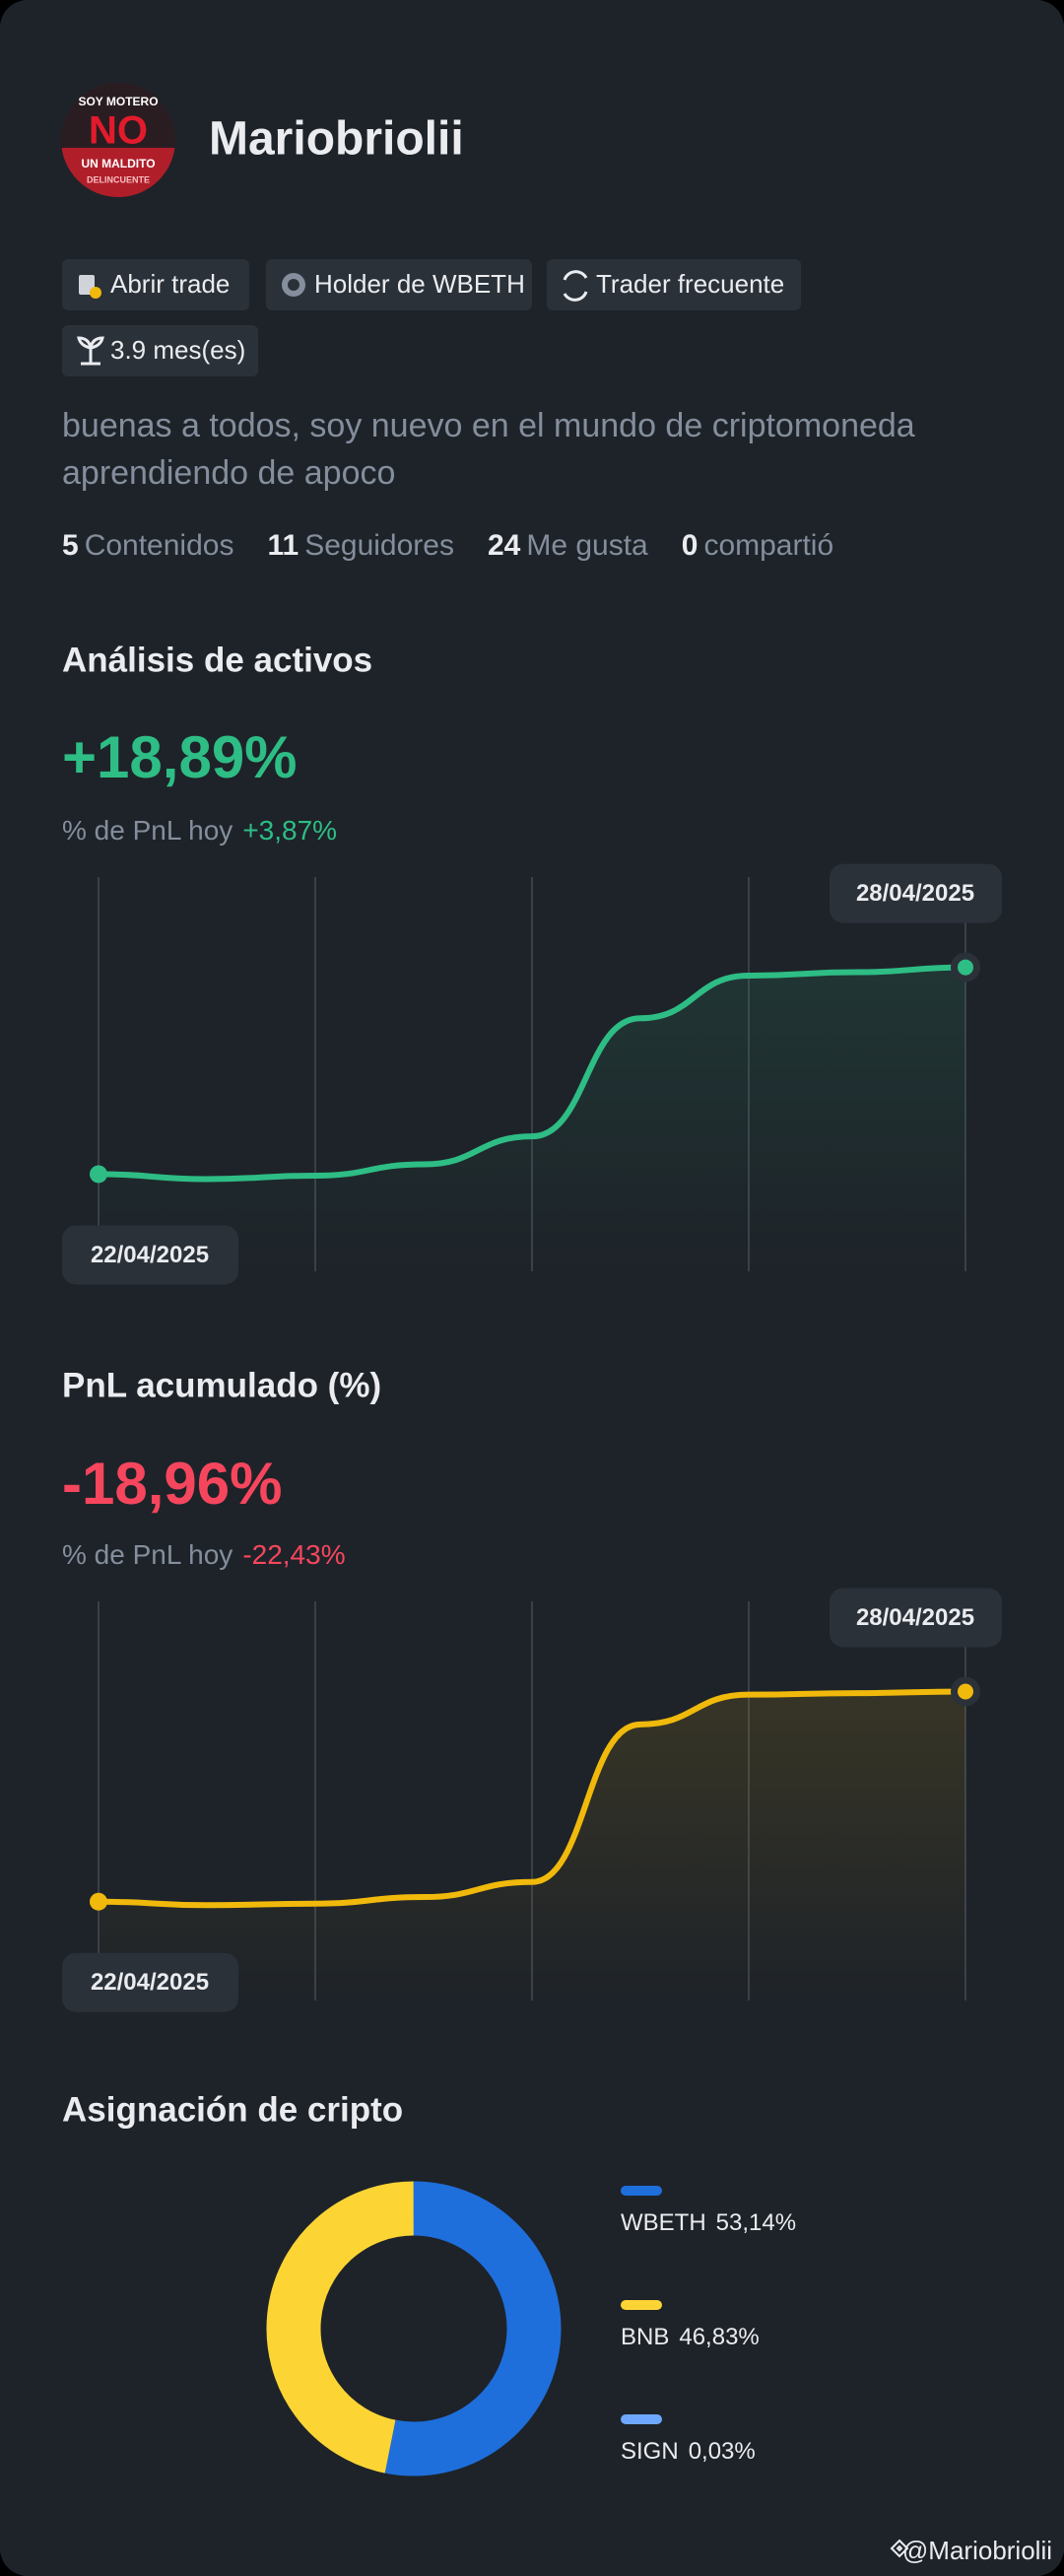 This screenshot has height=2576, width=1064. I want to click on legend-value: 0,03%, so click(722, 2451).